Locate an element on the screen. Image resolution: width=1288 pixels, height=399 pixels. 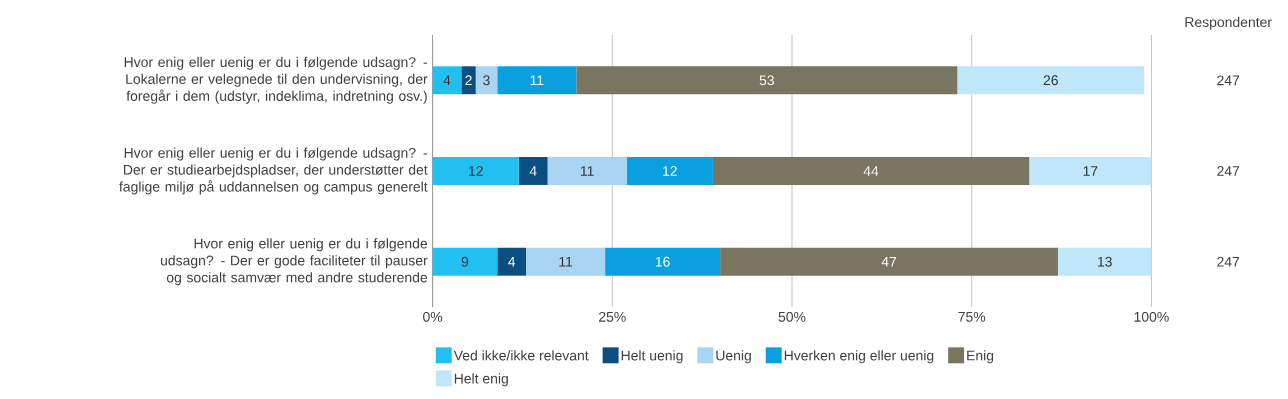
x-tick-label: 75% is located at coordinates (972, 317).